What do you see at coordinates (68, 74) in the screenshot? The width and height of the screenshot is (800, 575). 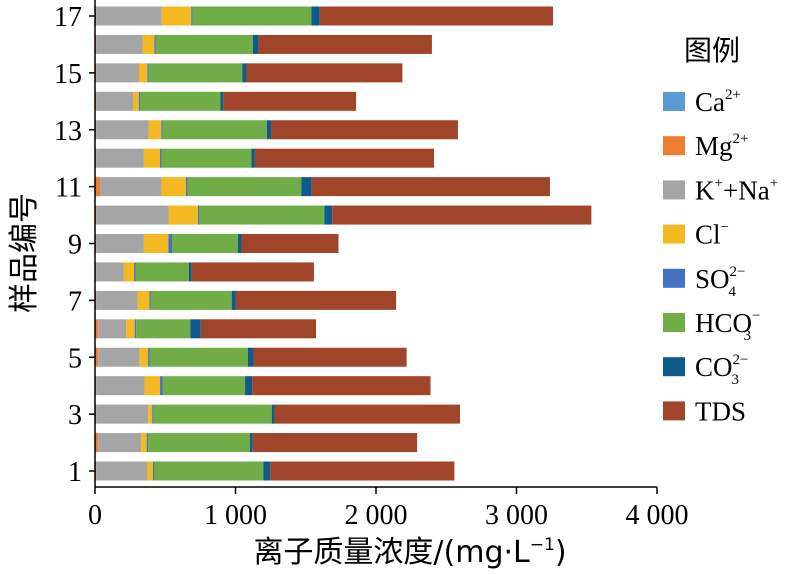 I see `y-tick-label: 15` at bounding box center [68, 74].